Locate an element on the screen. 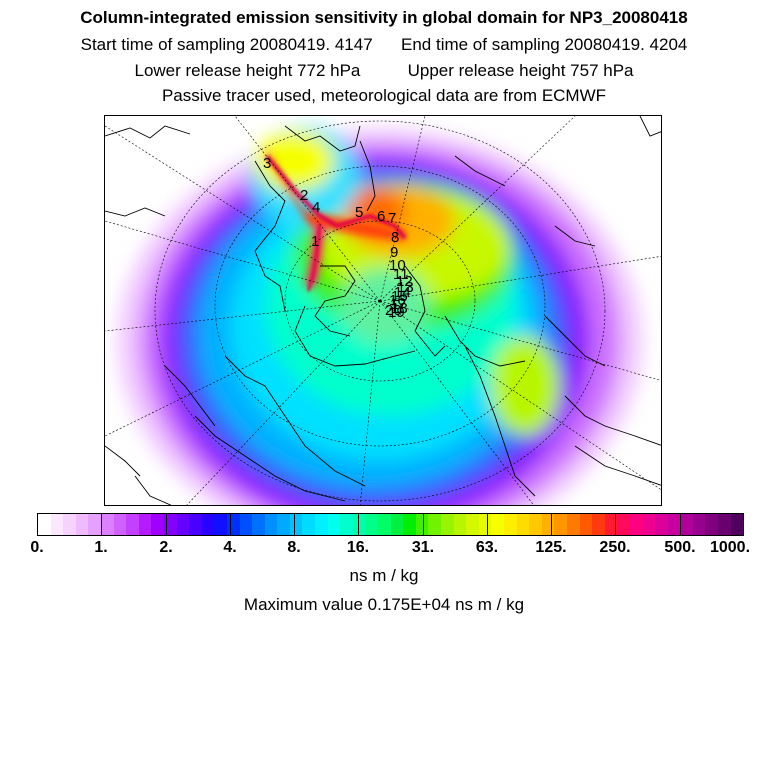 The height and width of the screenshot is (768, 768). colorbar-tick-label: 63. is located at coordinates (487, 547).